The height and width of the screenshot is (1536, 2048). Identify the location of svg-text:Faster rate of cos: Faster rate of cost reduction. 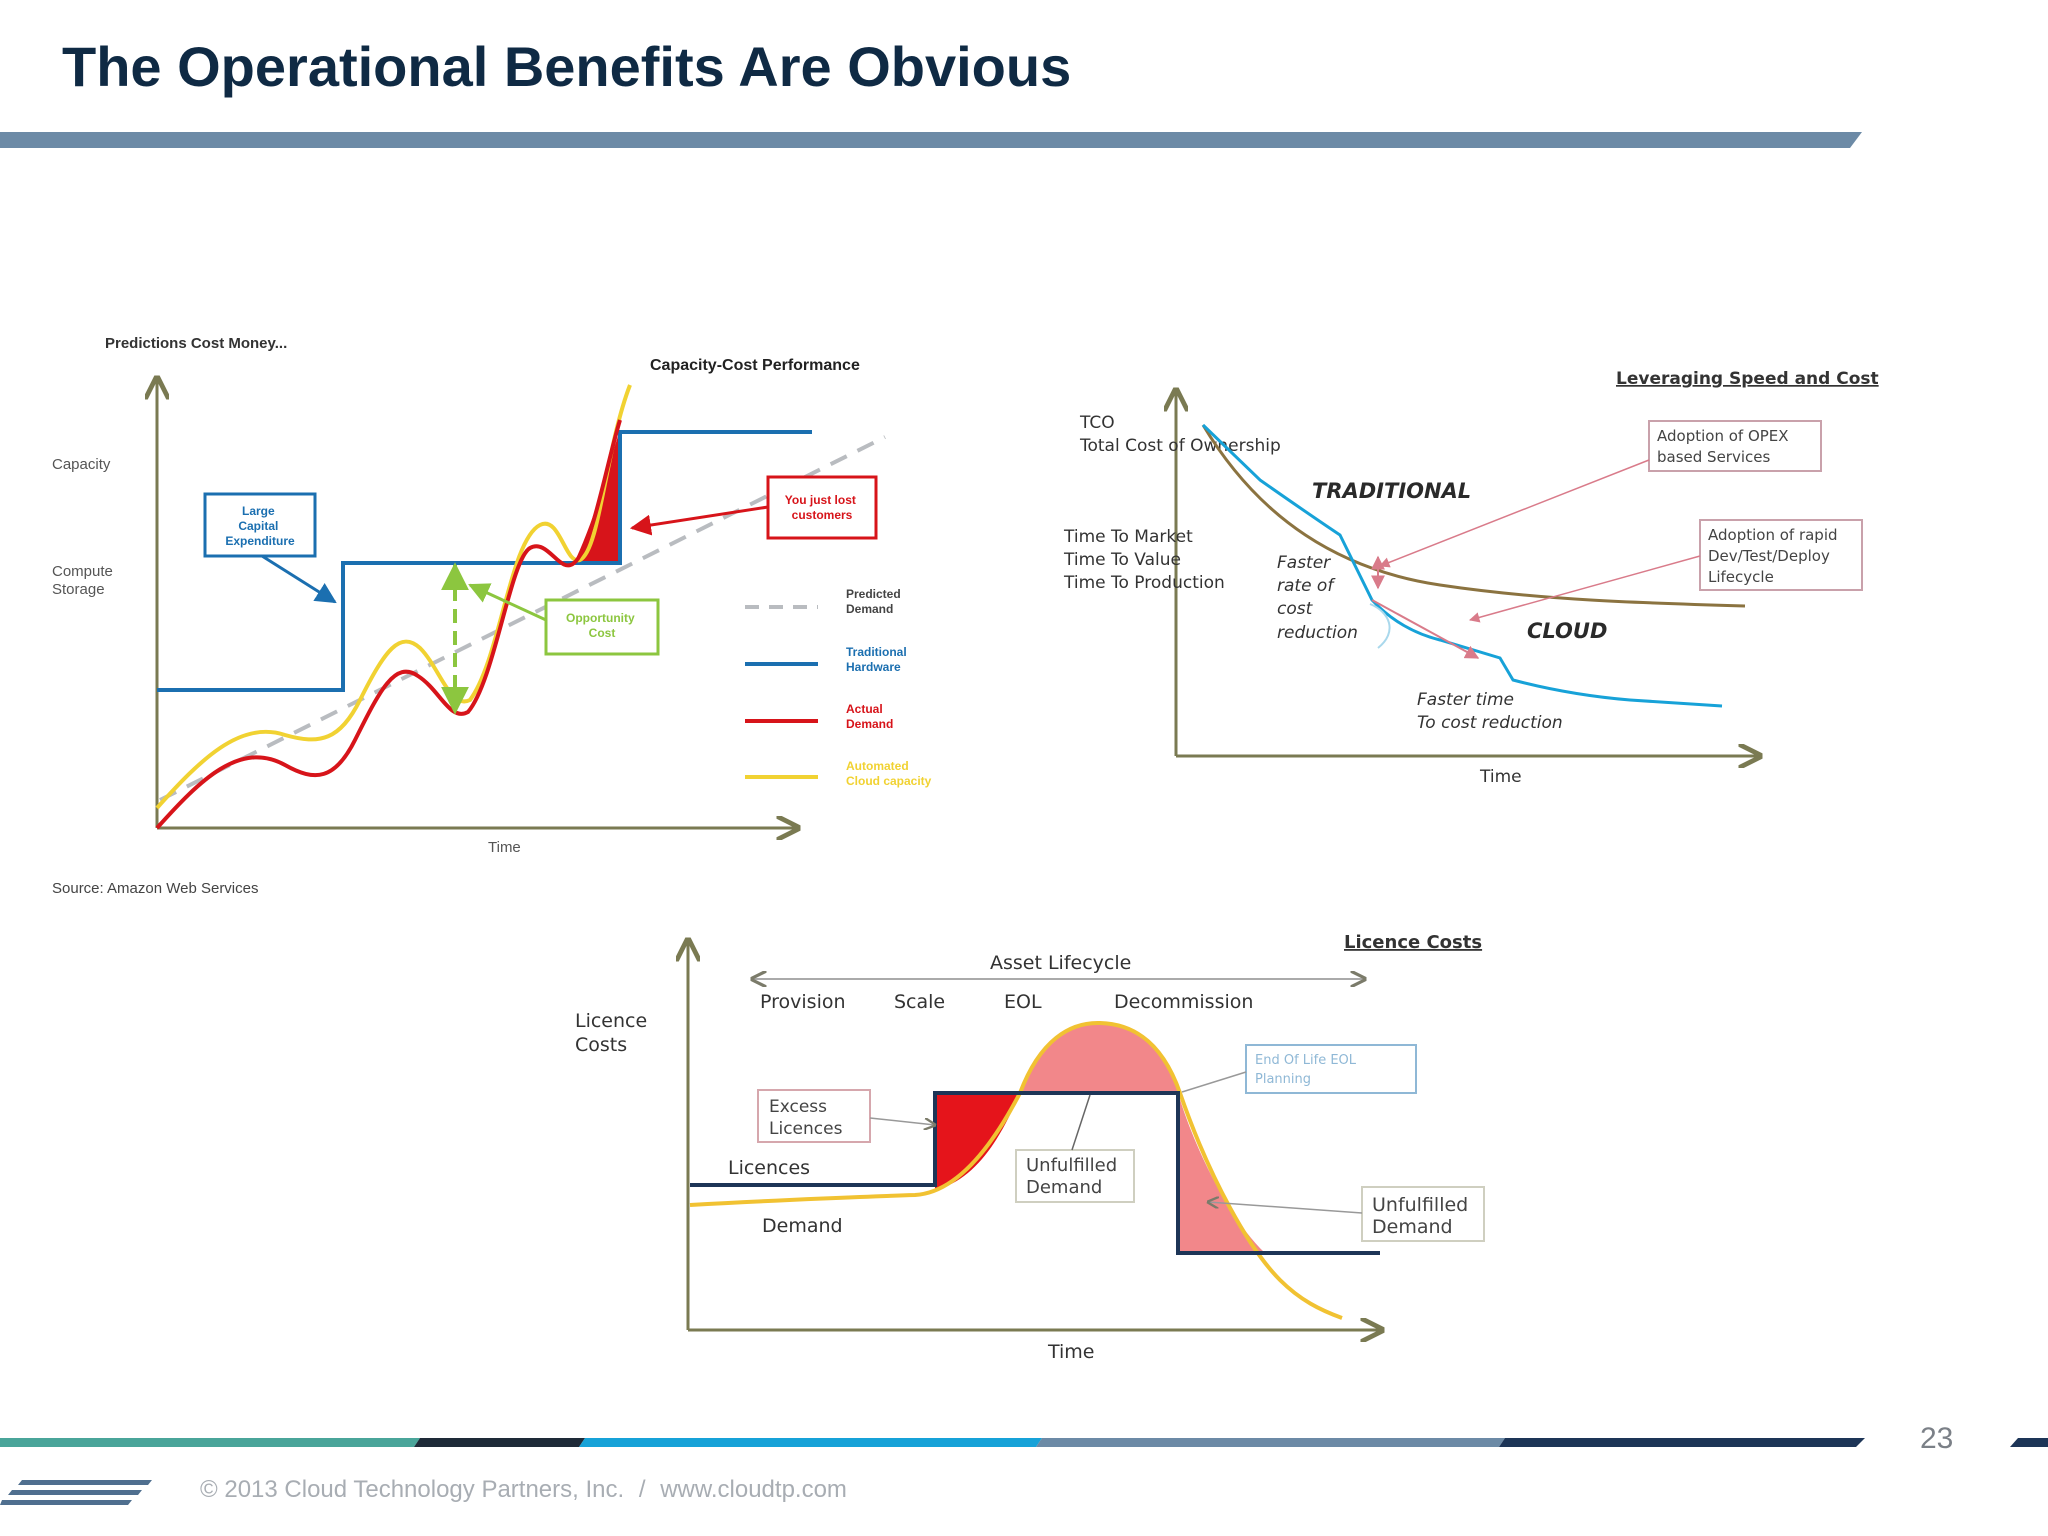
(1317, 598).